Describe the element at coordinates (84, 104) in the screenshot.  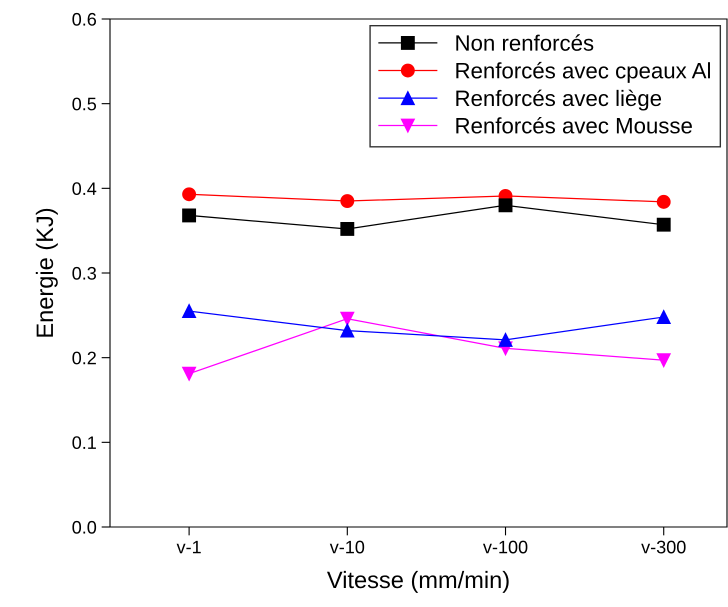
I see `y-tick-label: 0.5` at that location.